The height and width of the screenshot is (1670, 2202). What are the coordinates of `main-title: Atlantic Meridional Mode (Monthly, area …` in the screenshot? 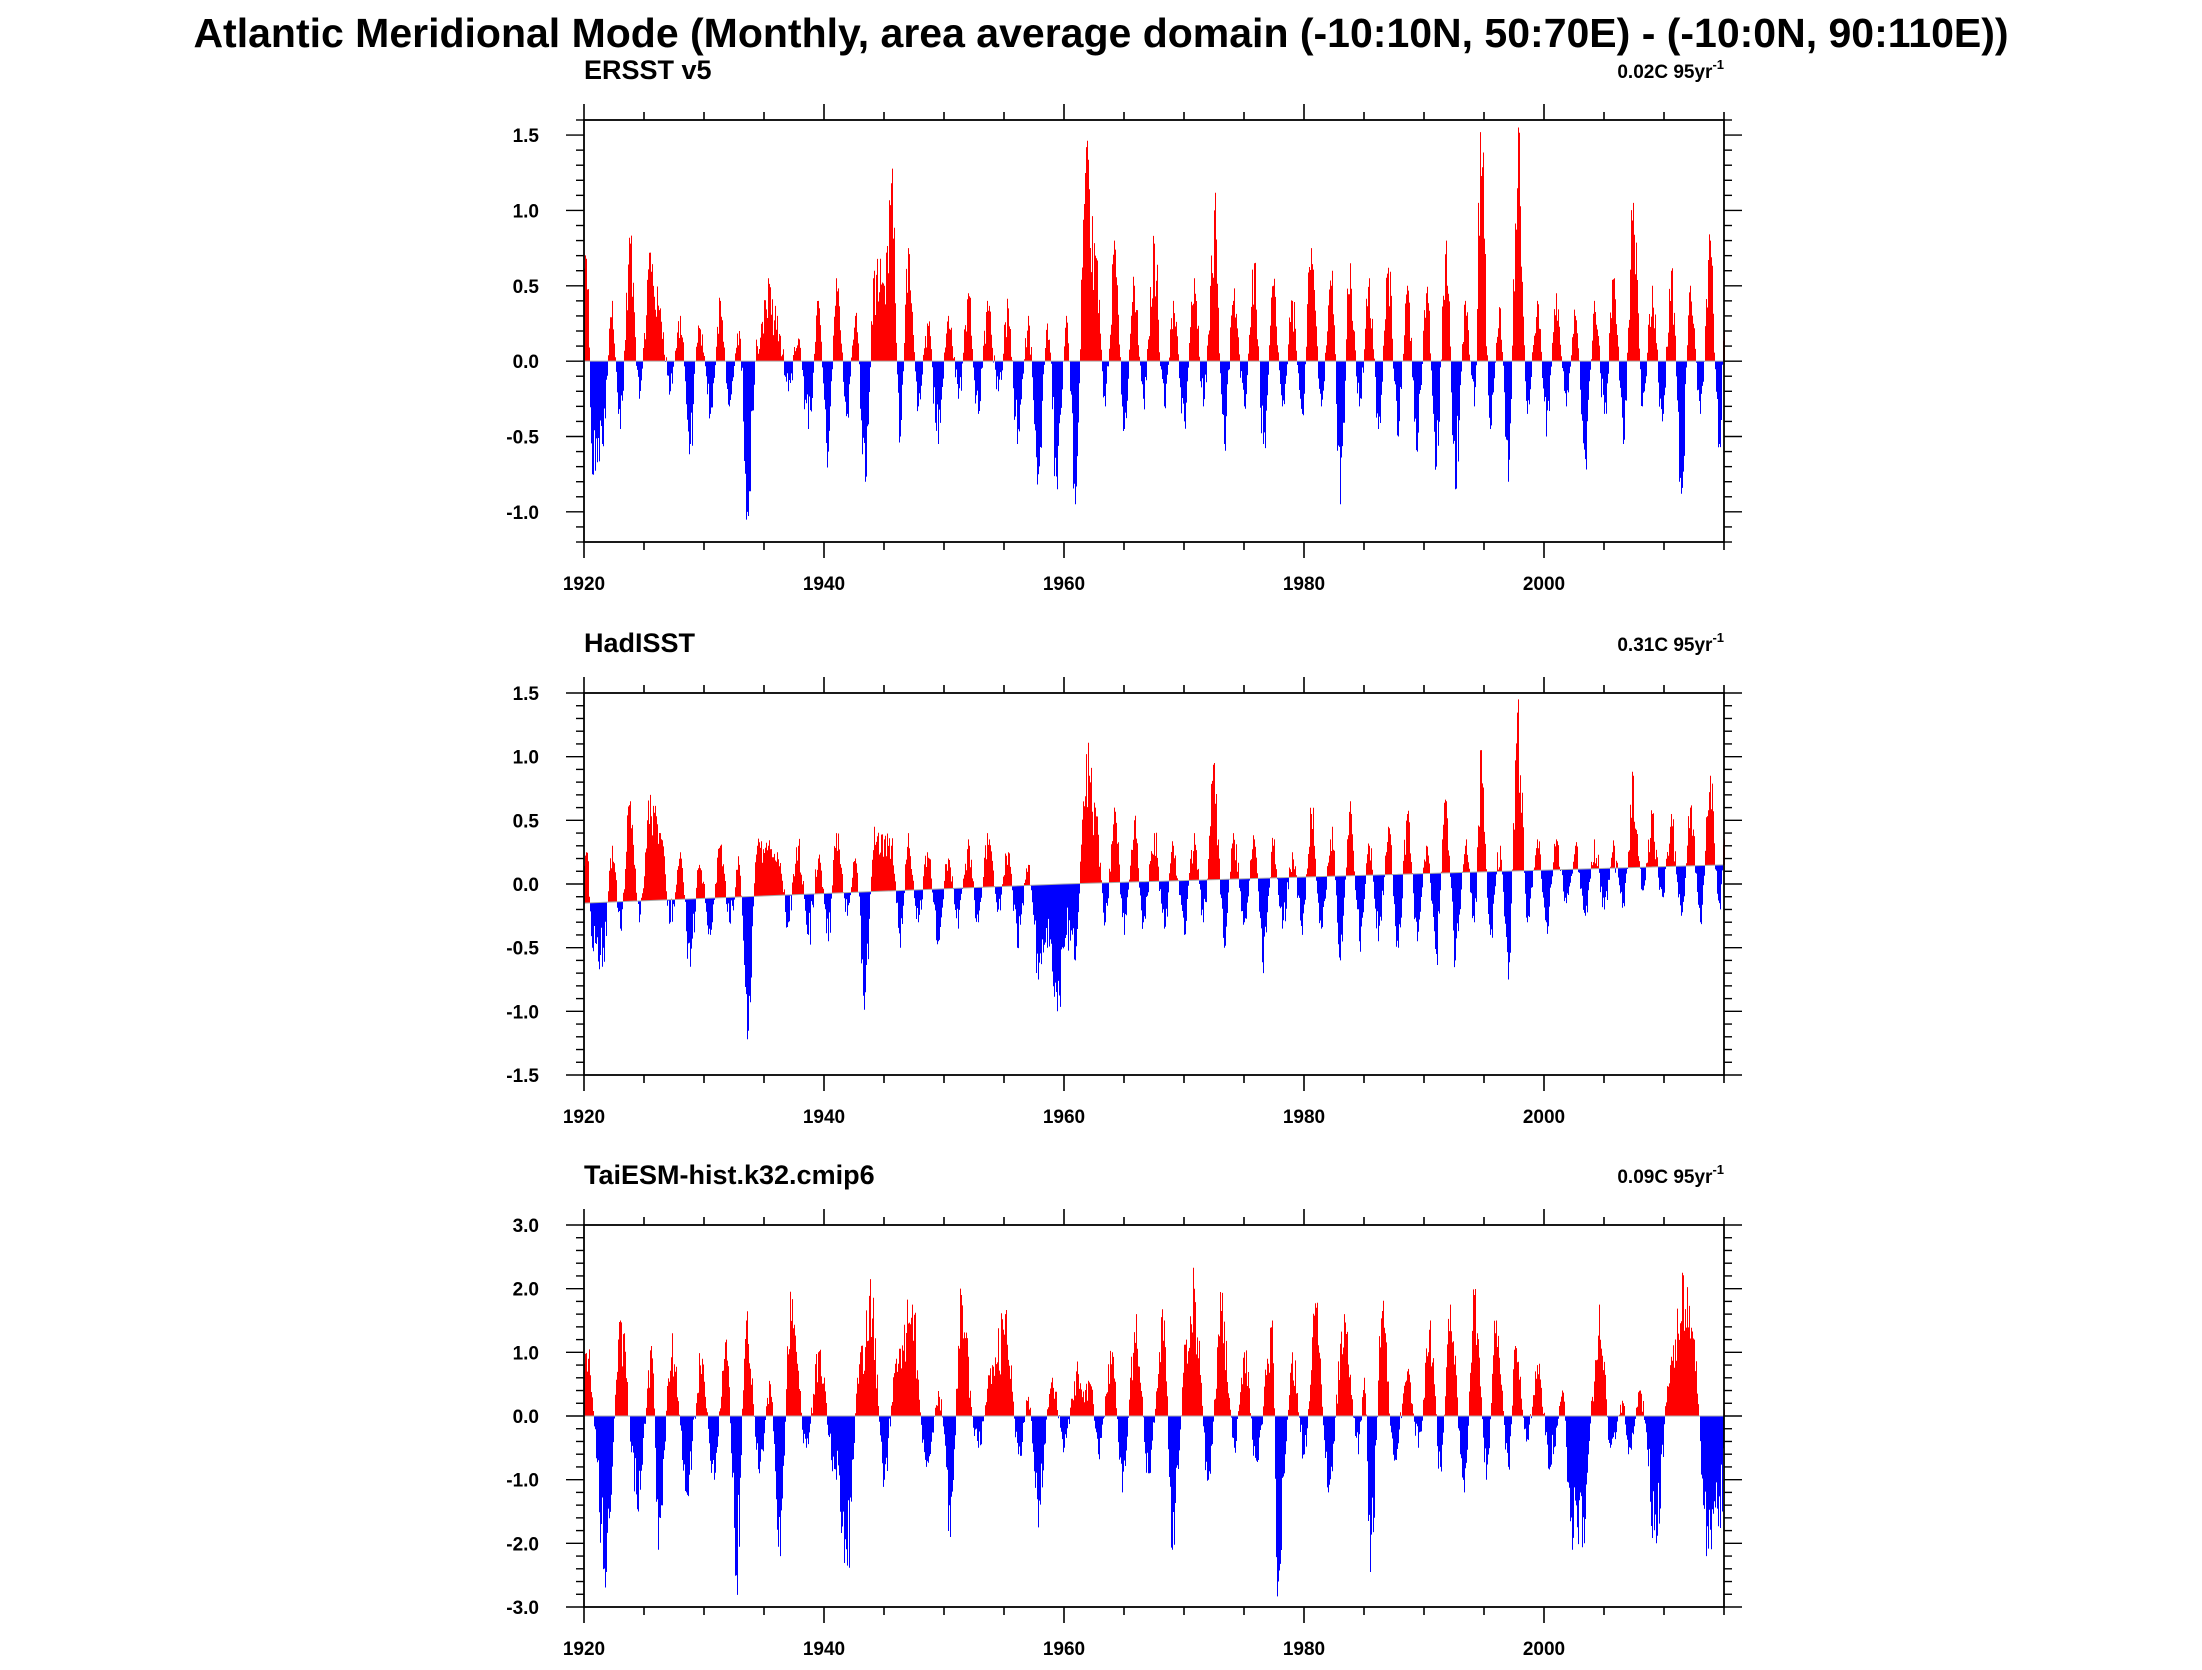 It's located at (1101, 33).